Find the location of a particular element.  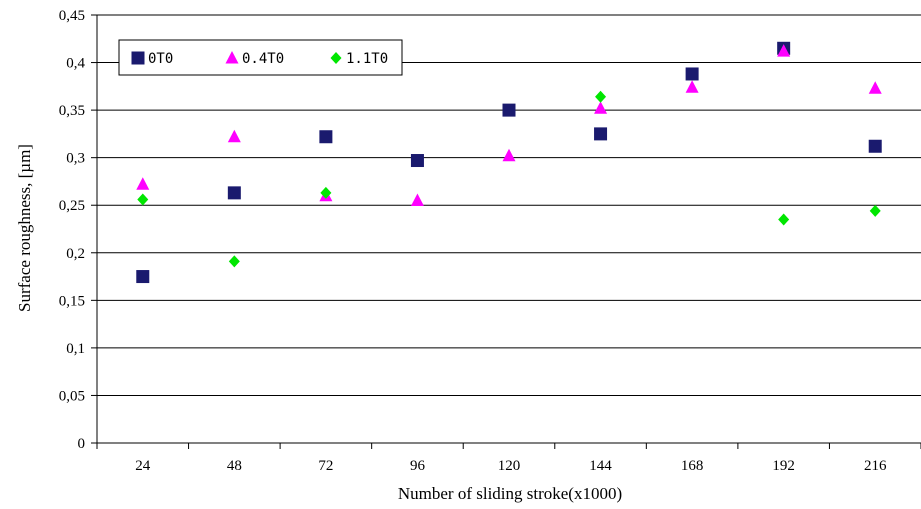

y-tick-label: 0 is located at coordinates (82, 444).